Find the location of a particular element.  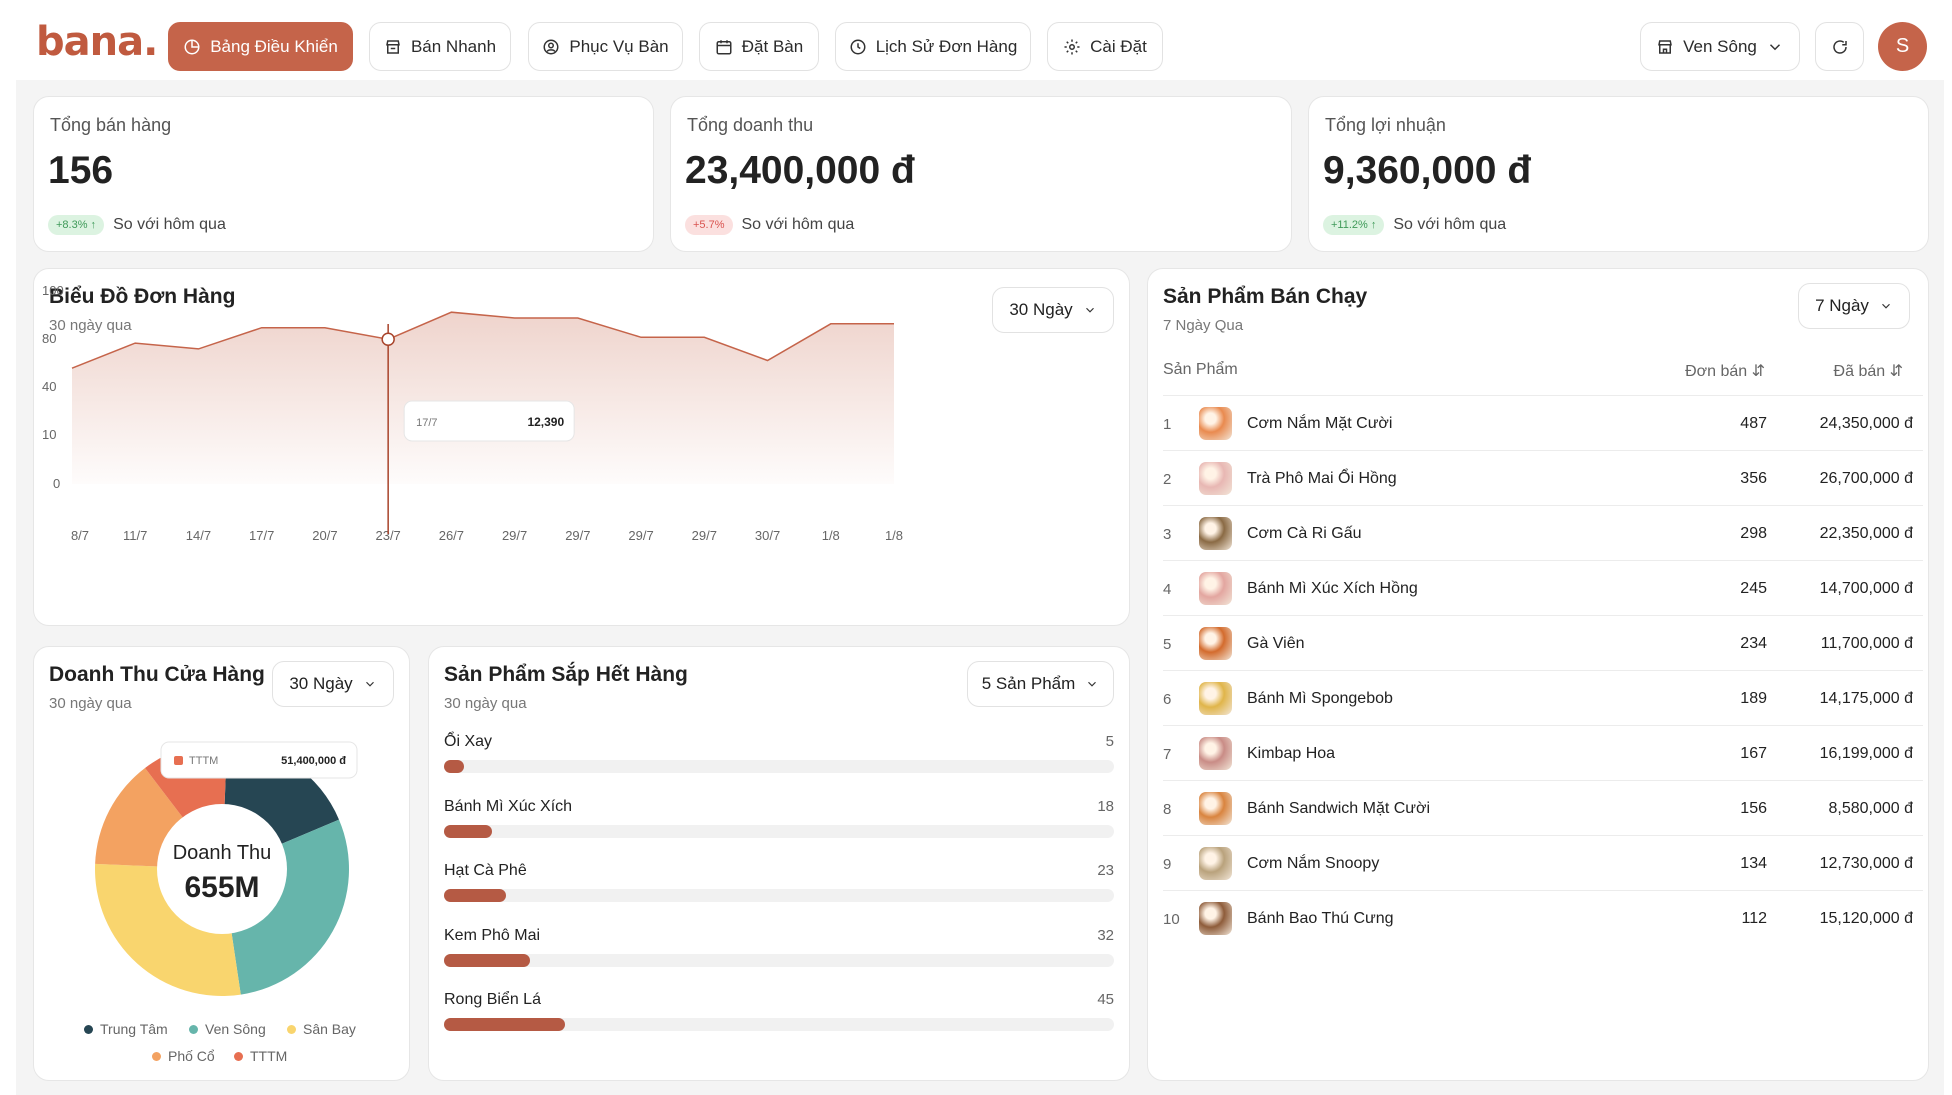

change-badge: +8.3% ↑ is located at coordinates (76, 225).